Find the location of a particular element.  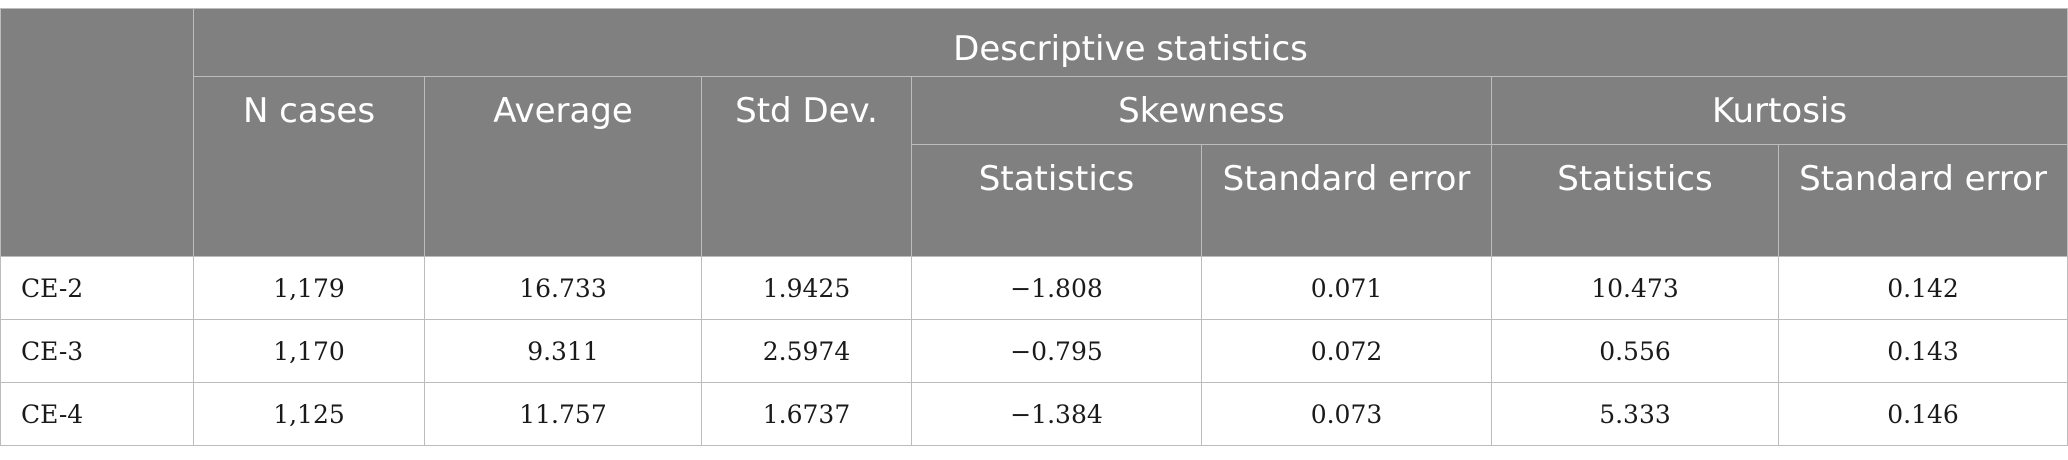

header-kurtosis-statistics: Statistics is located at coordinates (1635, 200).